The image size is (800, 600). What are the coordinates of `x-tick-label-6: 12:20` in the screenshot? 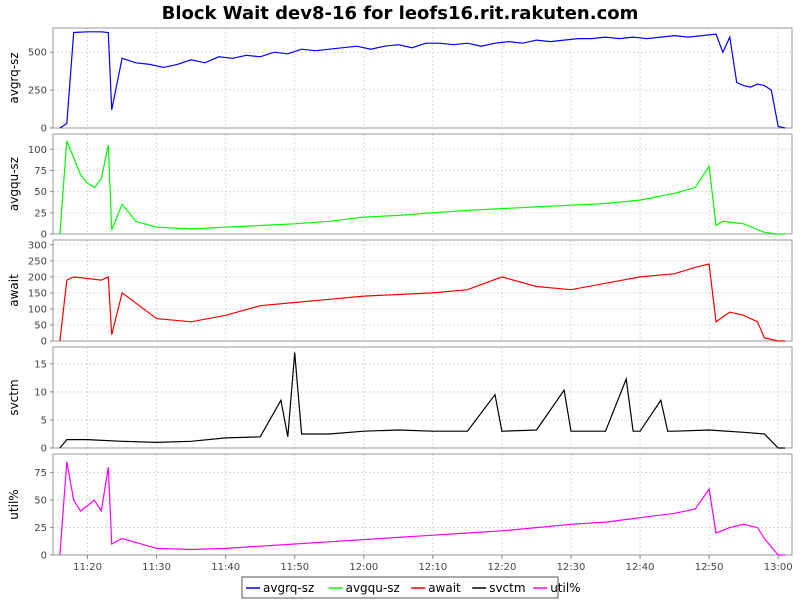 It's located at (502, 567).